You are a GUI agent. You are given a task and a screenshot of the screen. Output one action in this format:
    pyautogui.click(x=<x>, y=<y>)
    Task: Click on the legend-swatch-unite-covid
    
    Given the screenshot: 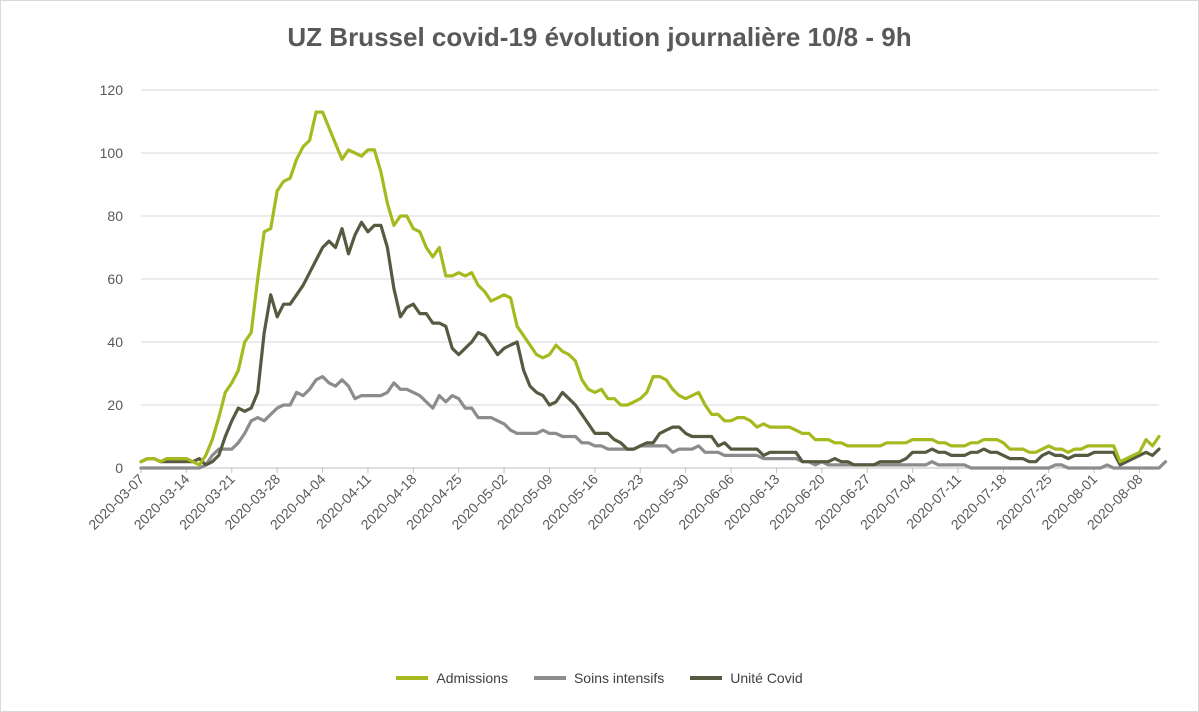 What is the action you would take?
    pyautogui.click(x=706, y=678)
    